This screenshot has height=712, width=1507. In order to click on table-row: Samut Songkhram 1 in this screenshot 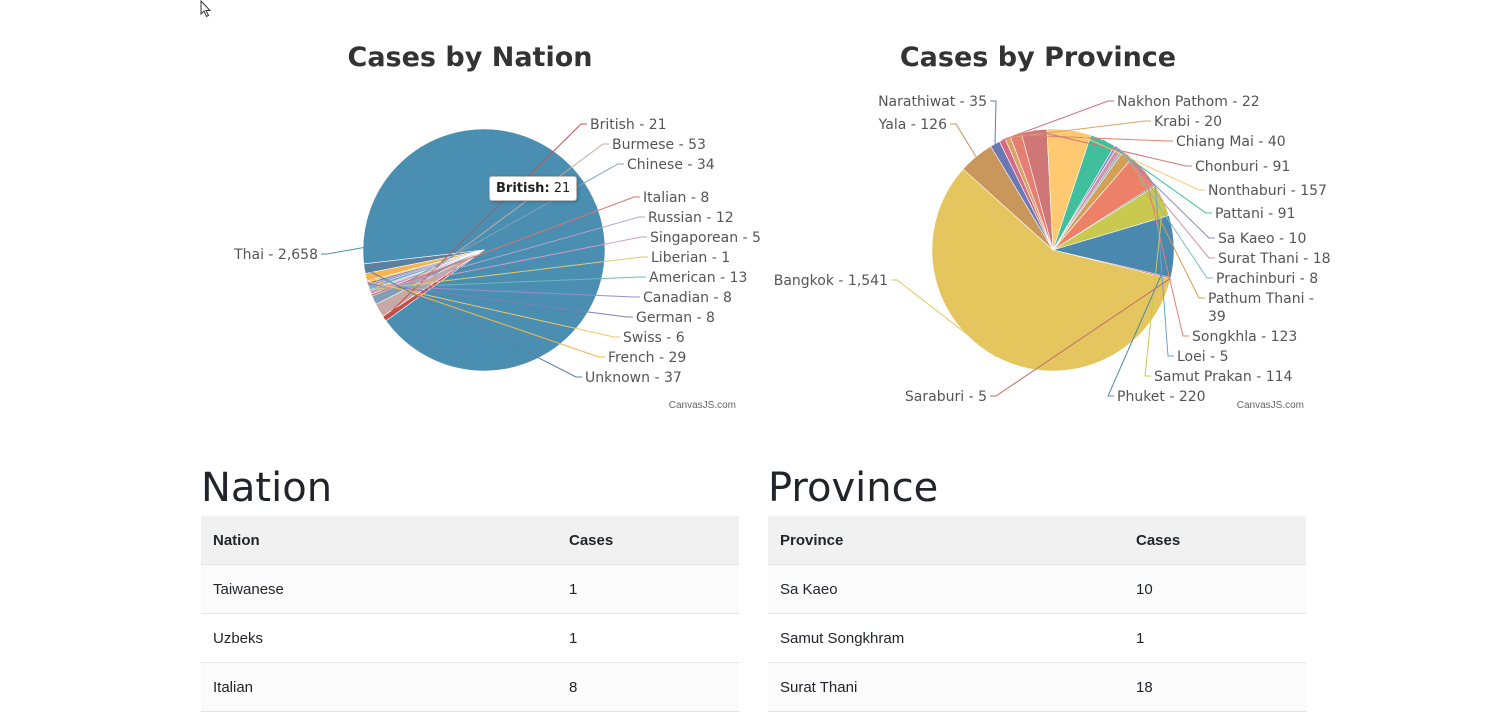, I will do `click(1037, 638)`.